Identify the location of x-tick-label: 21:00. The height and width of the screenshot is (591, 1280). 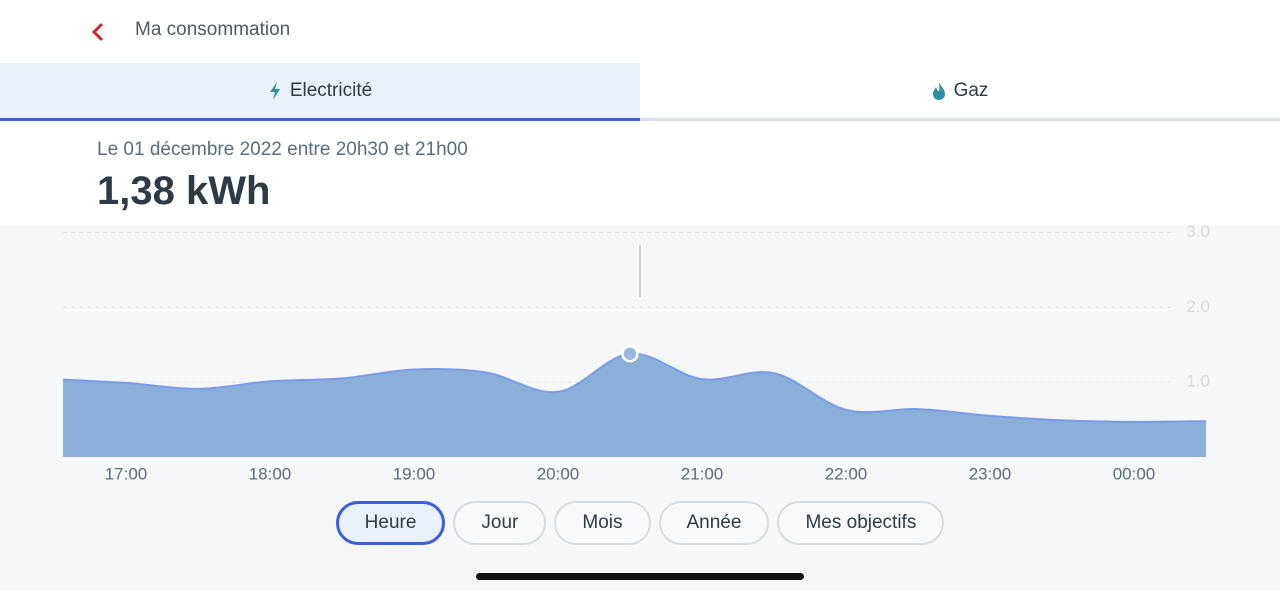
(702, 473).